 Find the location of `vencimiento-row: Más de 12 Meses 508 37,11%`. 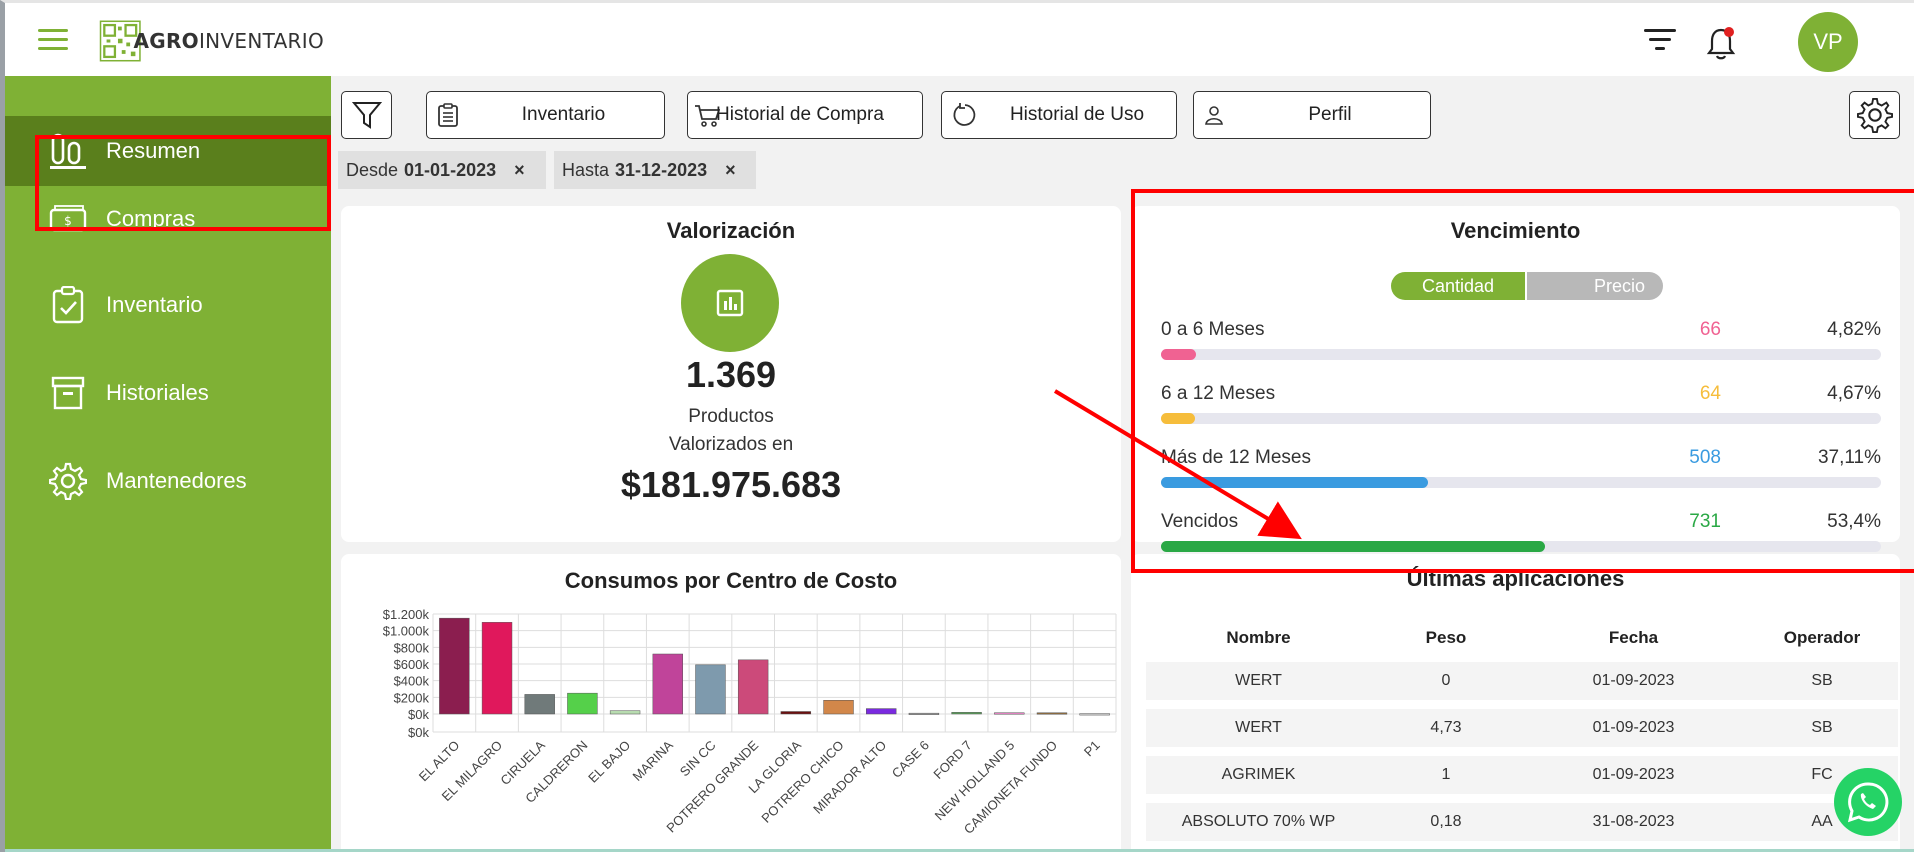

vencimiento-row: Más de 12 Meses 508 37,11% is located at coordinates (1521, 472).